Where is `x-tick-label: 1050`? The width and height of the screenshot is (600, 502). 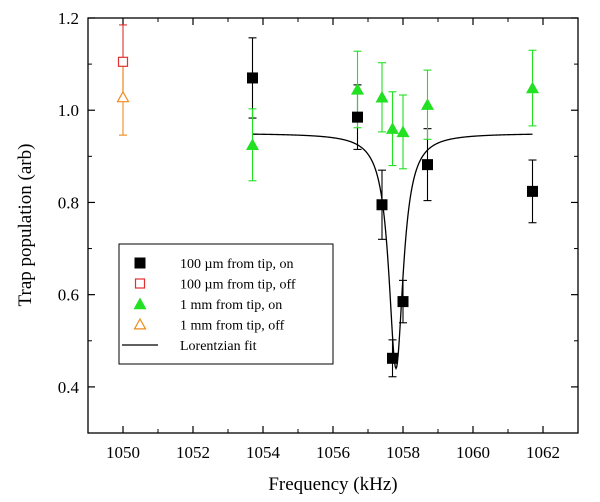
x-tick-label: 1050 is located at coordinates (123, 452).